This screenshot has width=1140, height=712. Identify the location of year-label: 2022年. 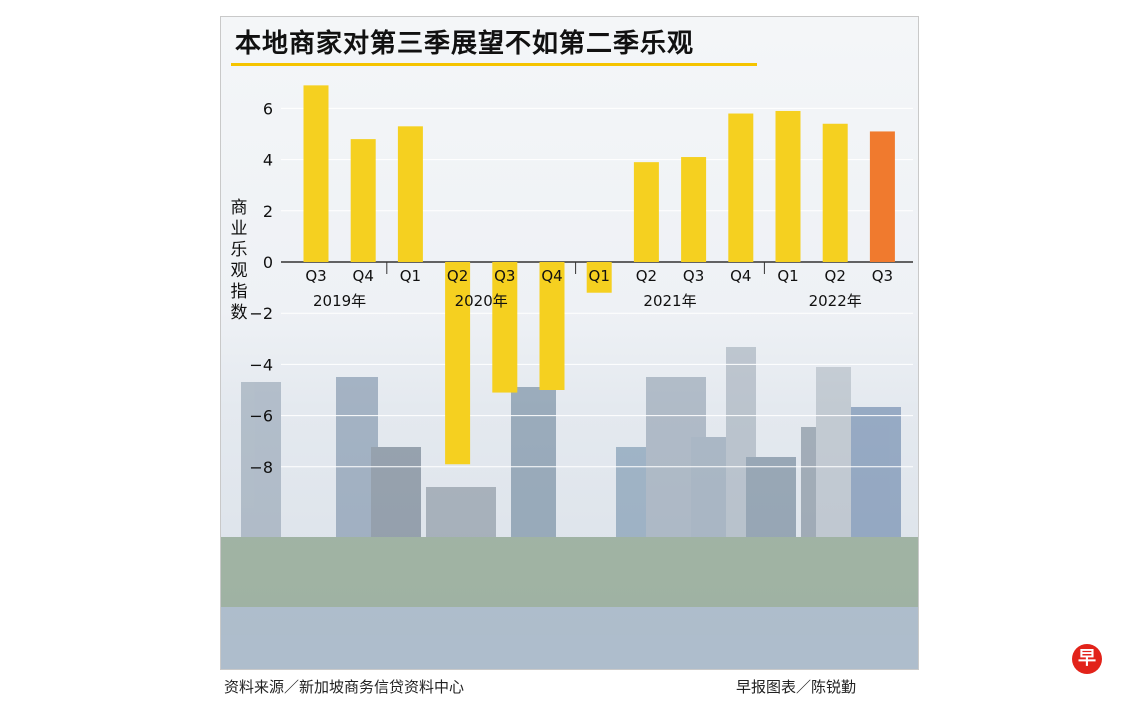
(835, 301).